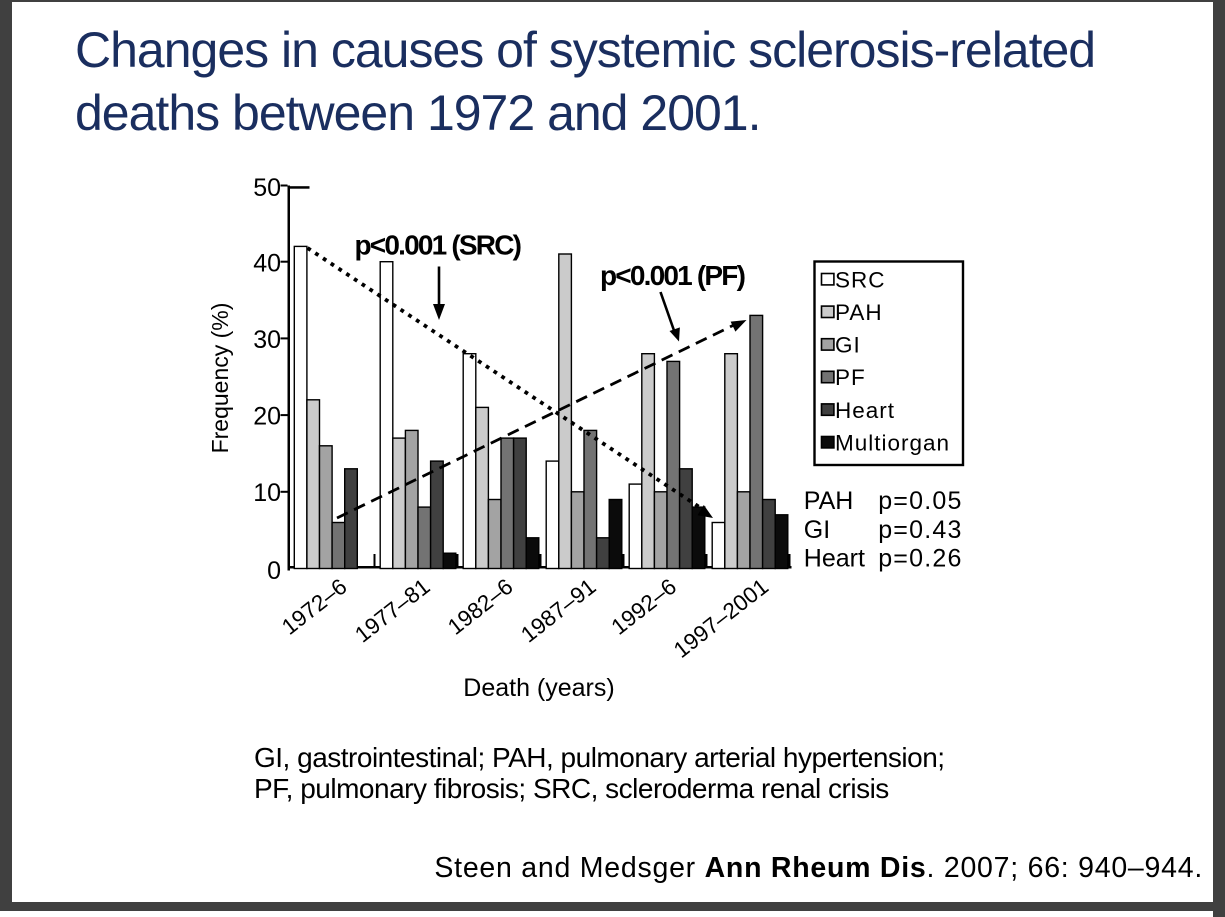 Image resolution: width=1225 pixels, height=917 pixels. I want to click on svg-text: p=0.26, so click(920, 558).